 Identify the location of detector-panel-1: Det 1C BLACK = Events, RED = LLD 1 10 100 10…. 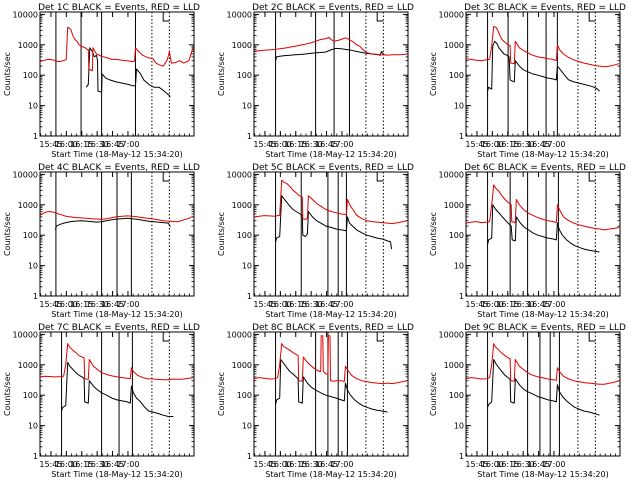
(101, 81).